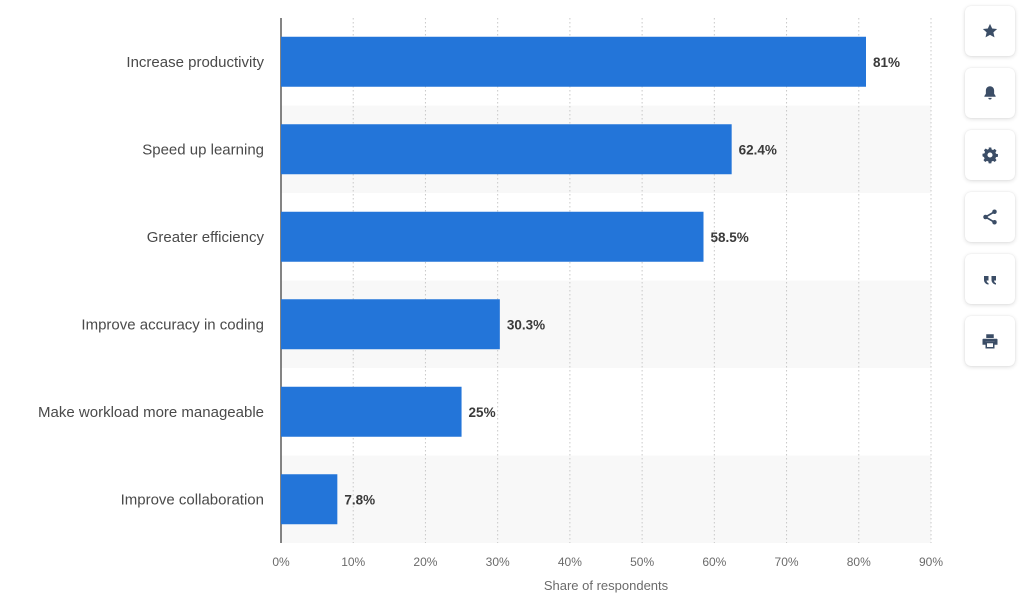 The image size is (1024, 595). I want to click on print-icon, so click(990, 341).